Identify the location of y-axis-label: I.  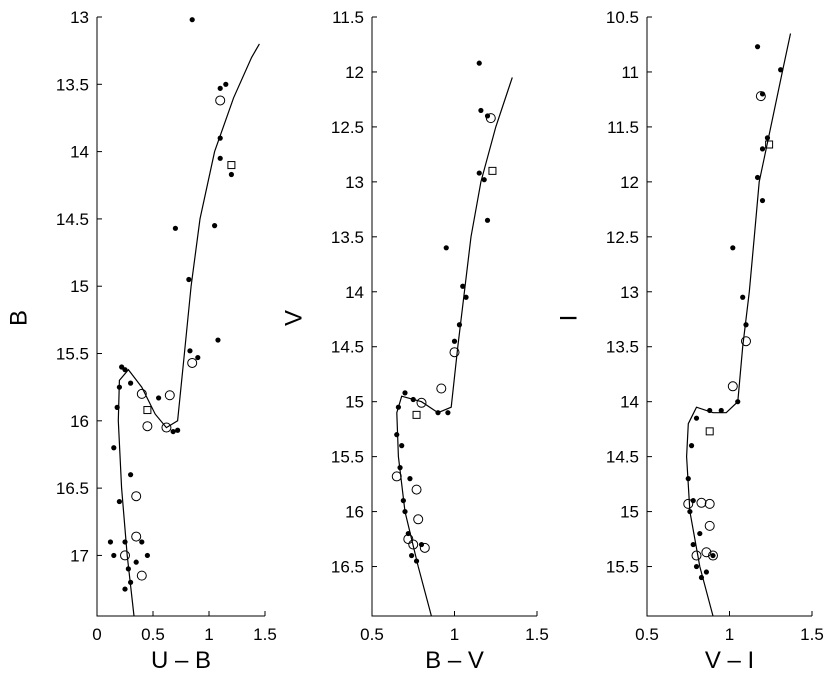
(568, 318).